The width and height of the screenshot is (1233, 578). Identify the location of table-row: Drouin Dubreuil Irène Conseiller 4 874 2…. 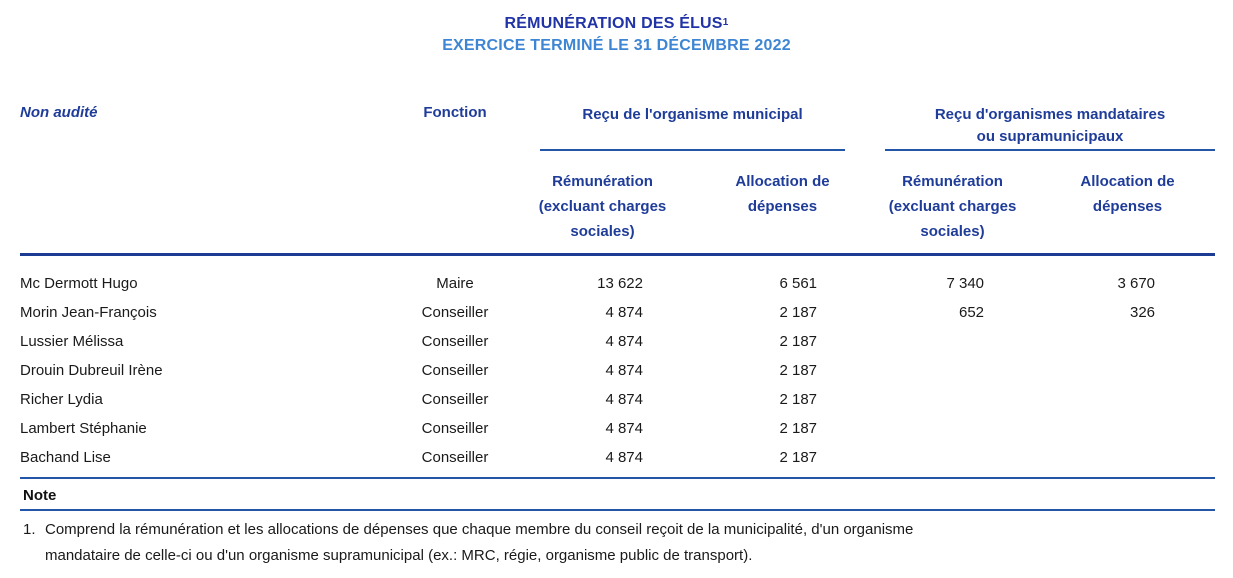
(617, 370).